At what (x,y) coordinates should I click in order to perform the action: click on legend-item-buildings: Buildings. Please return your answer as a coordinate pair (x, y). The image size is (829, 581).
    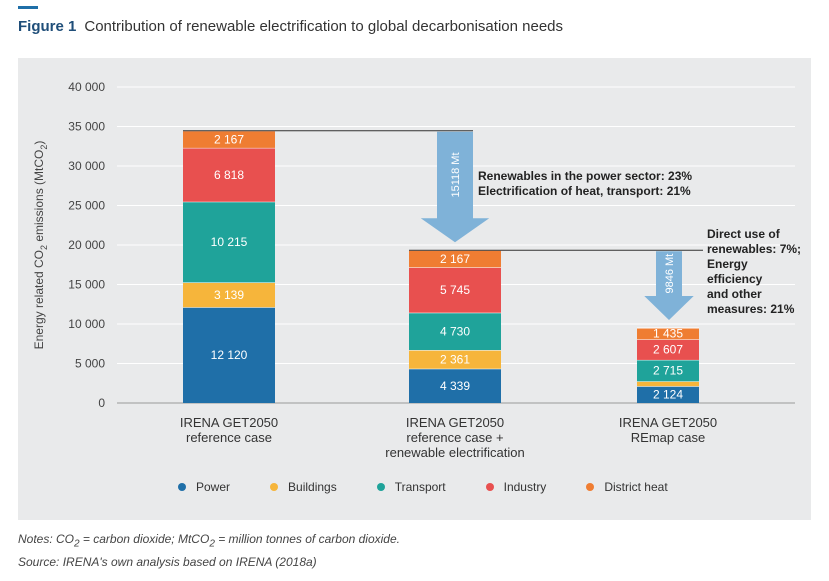
    Looking at the image, I should click on (303, 487).